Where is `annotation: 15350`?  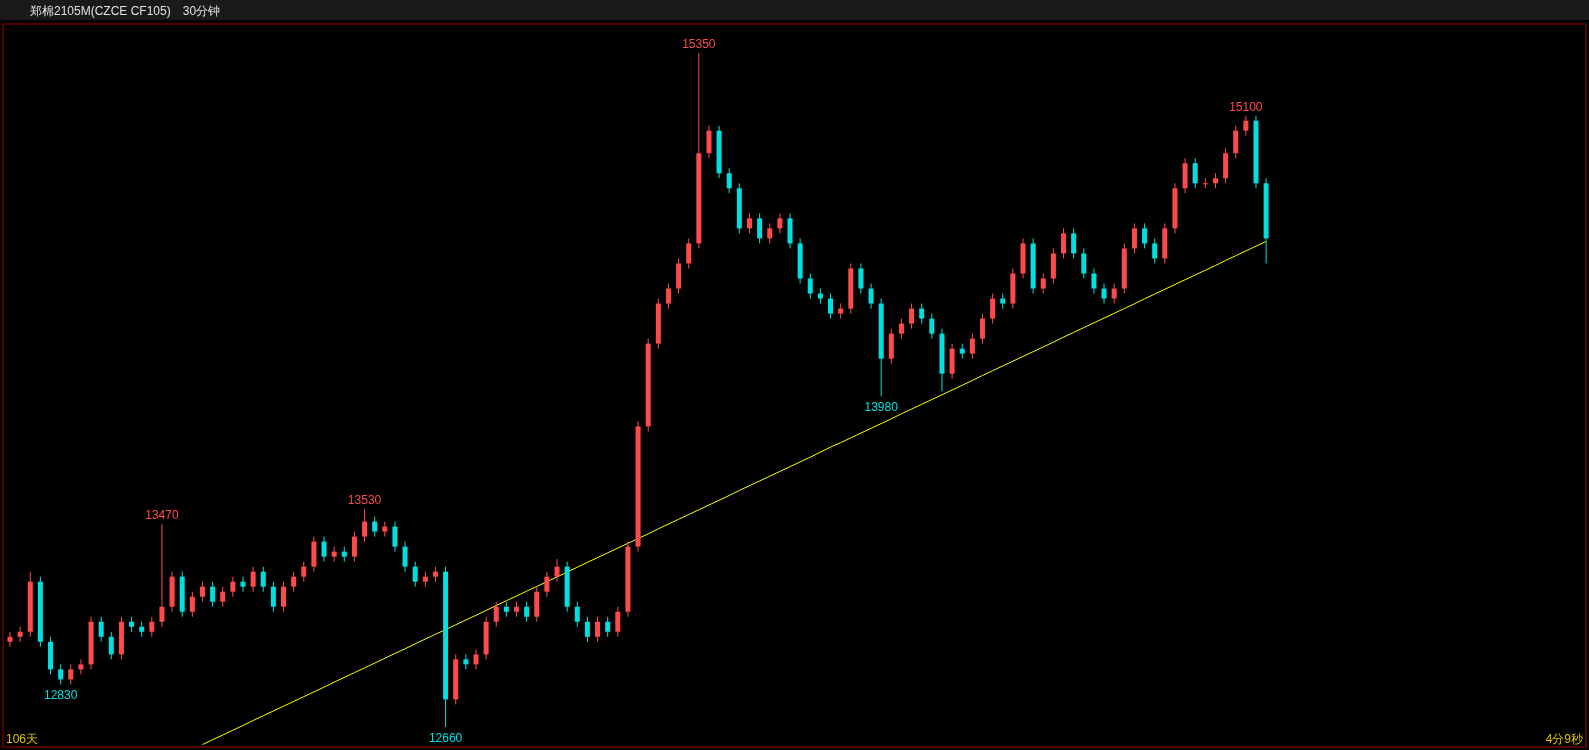 annotation: 15350 is located at coordinates (699, 44).